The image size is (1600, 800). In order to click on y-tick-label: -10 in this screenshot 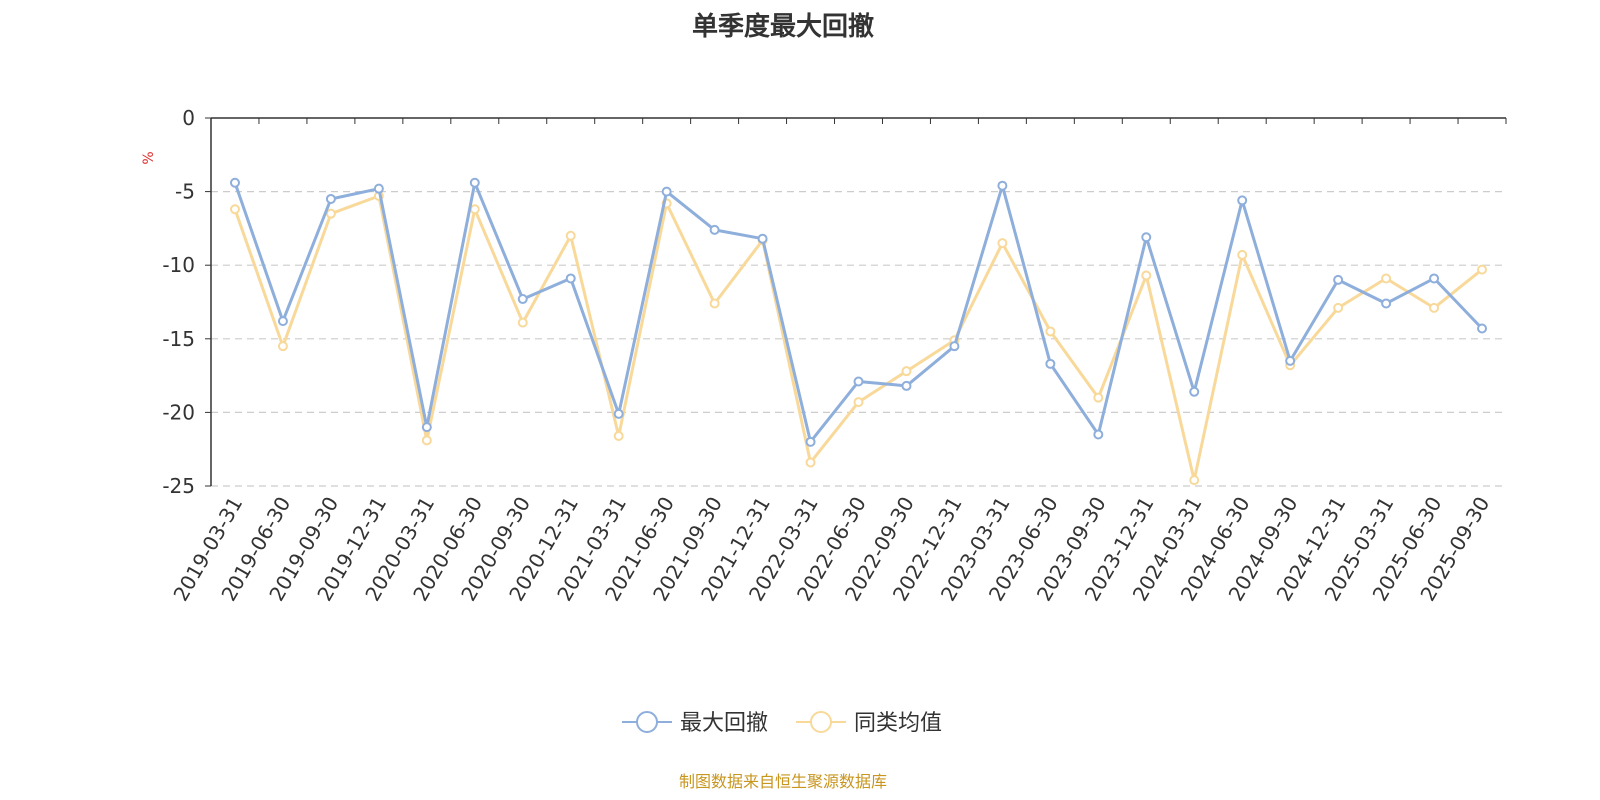, I will do `click(178, 265)`.